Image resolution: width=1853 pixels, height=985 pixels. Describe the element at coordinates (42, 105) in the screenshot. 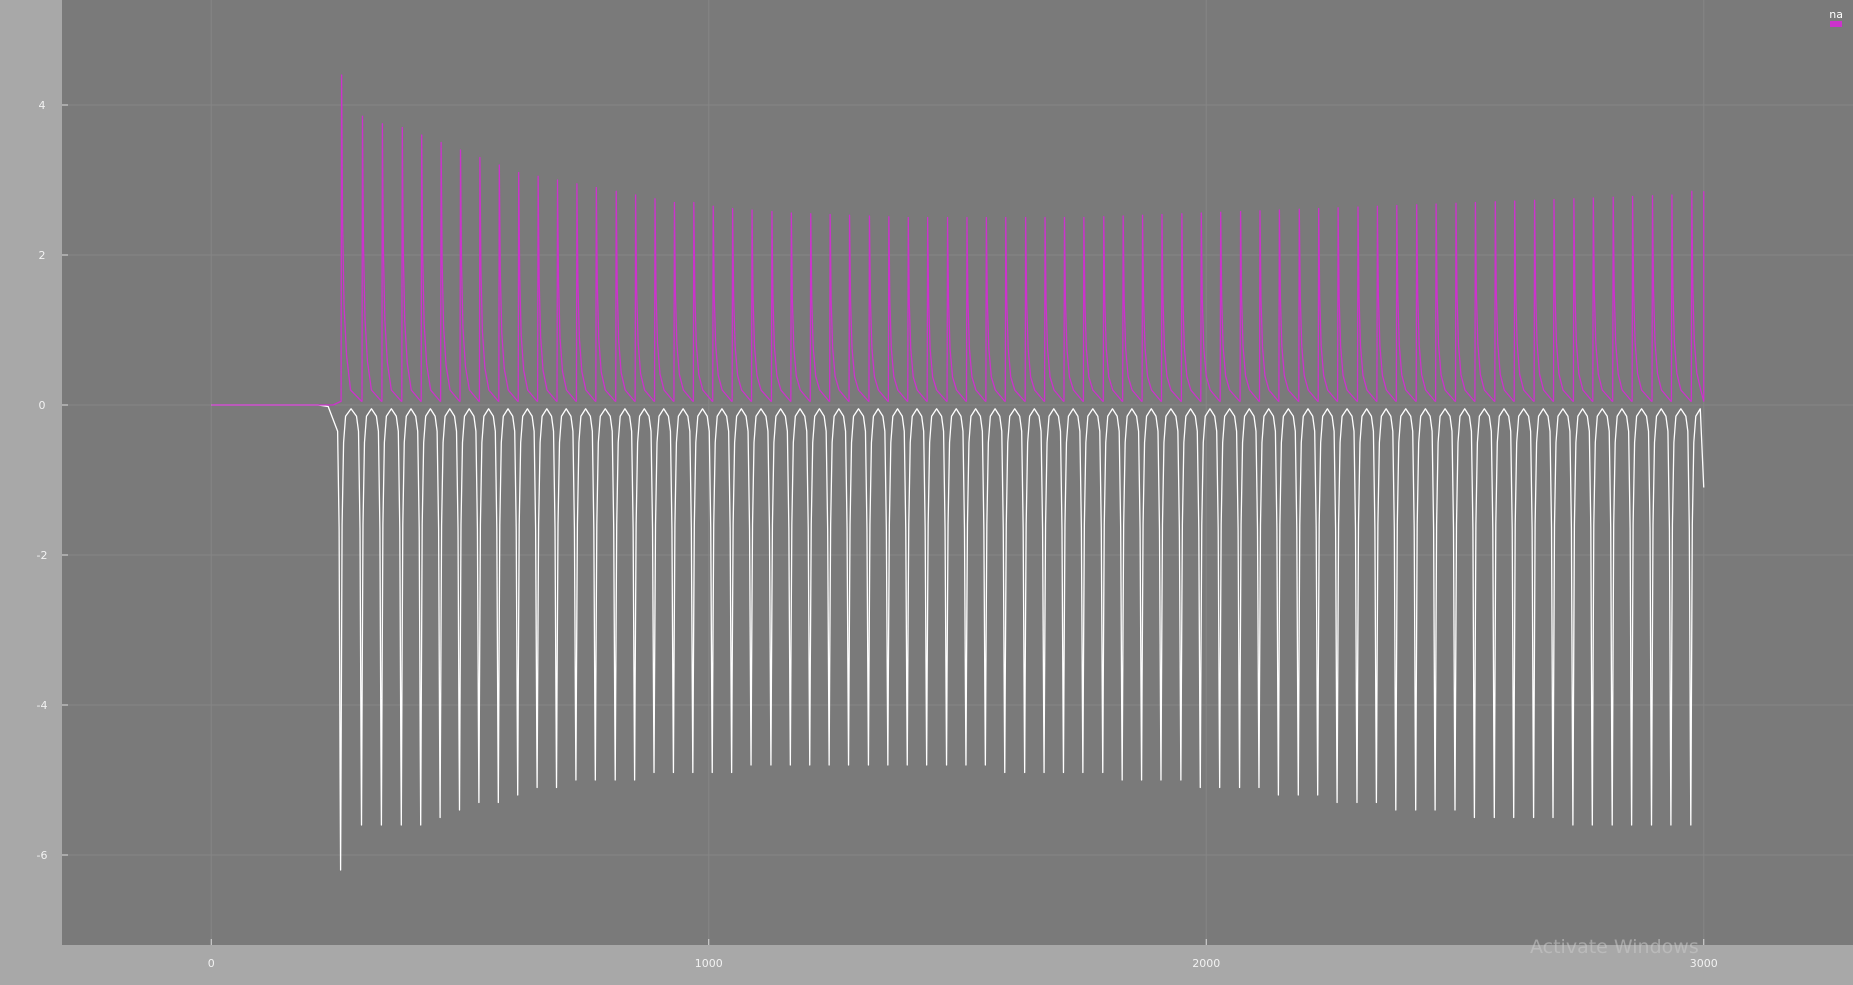

I see `y-tick-label: 4` at that location.